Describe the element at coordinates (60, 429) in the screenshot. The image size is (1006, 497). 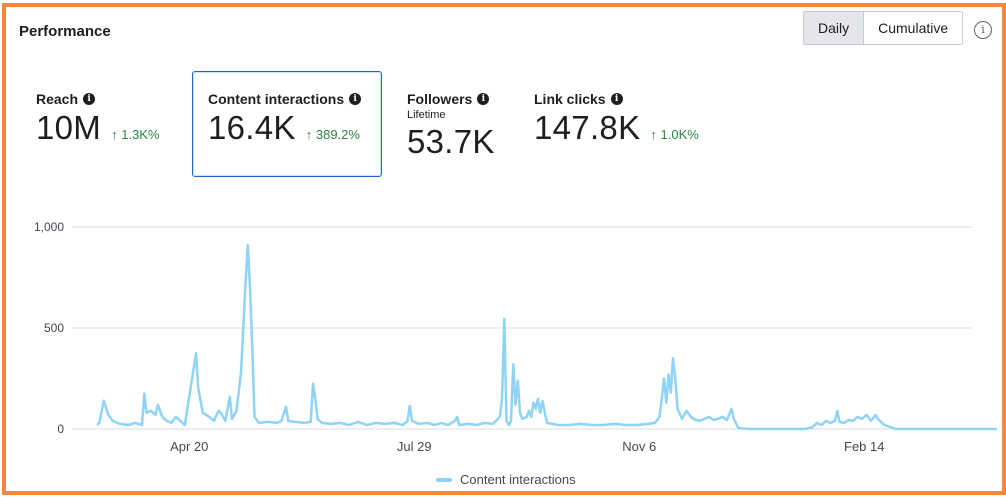
I see `y-tick-label: 0` at that location.